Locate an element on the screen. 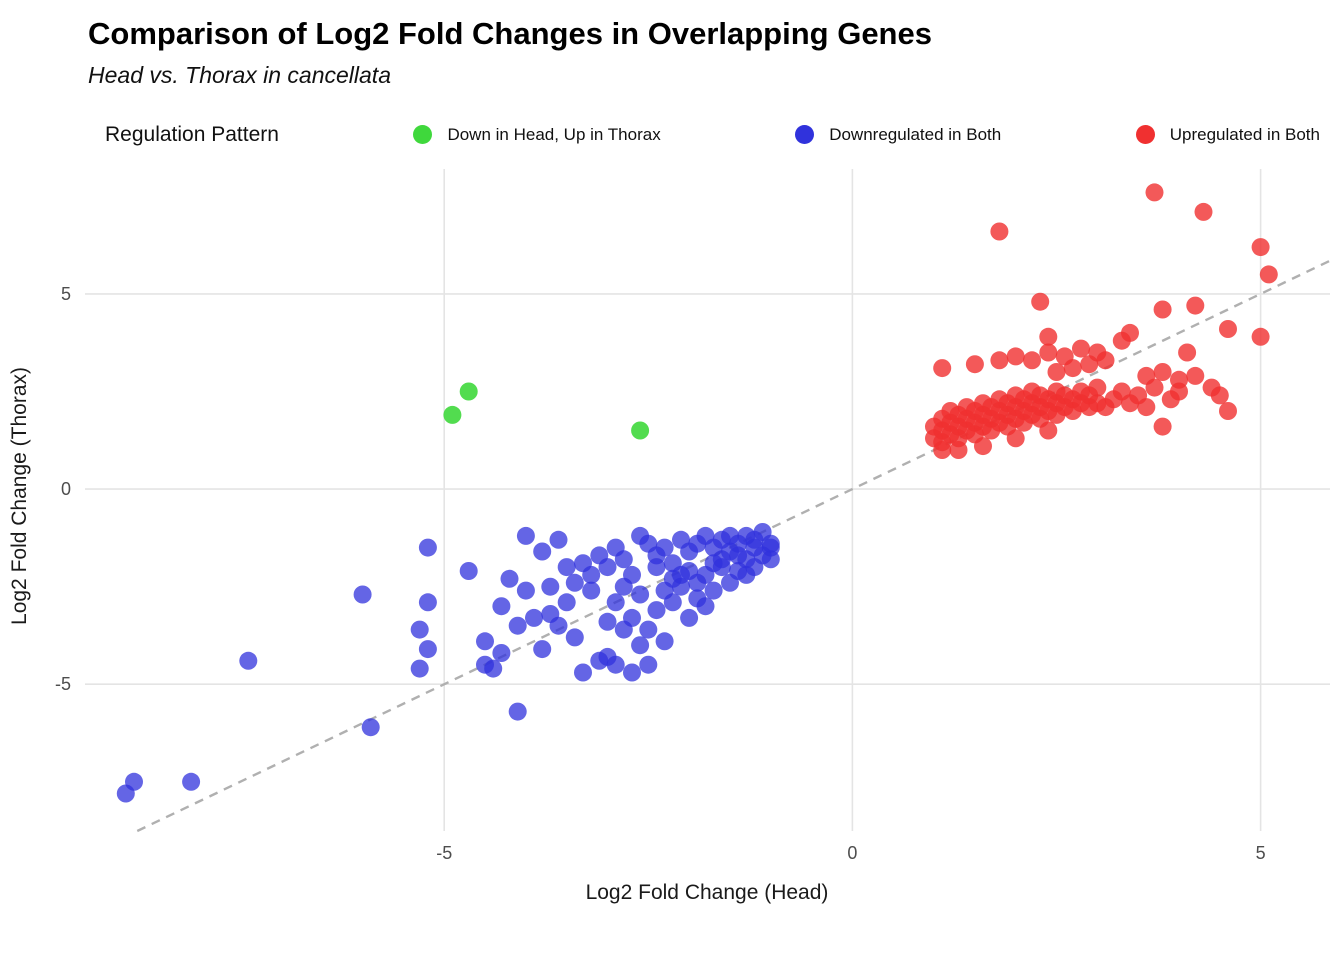 Image resolution: width=1344 pixels, height=960 pixels. chart-subtitle: Head vs. Thorax in cancellata is located at coordinates (239, 74).